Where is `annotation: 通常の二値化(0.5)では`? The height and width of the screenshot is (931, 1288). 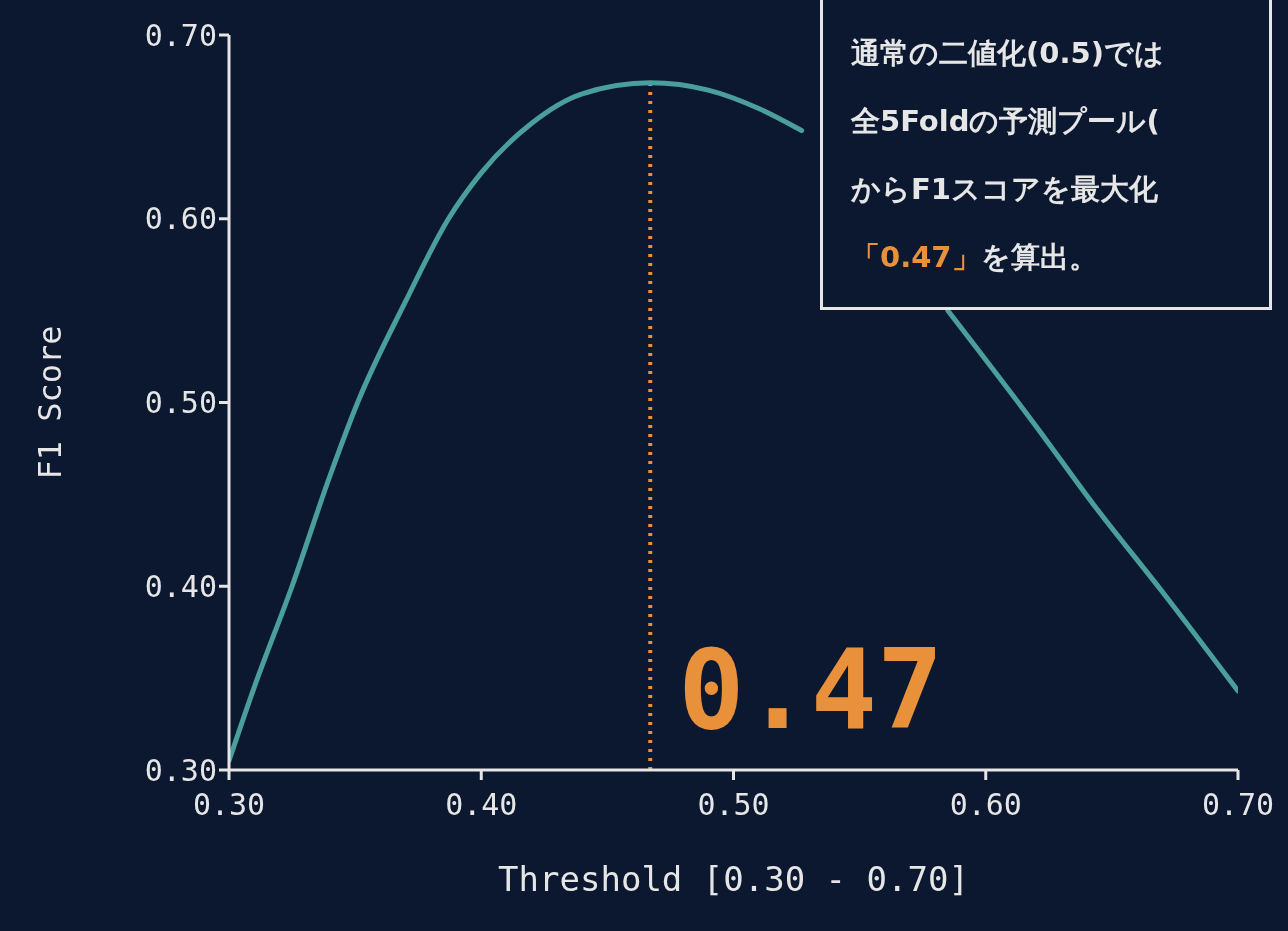 annotation: 通常の二値化(0.5)では is located at coordinates (1007, 53).